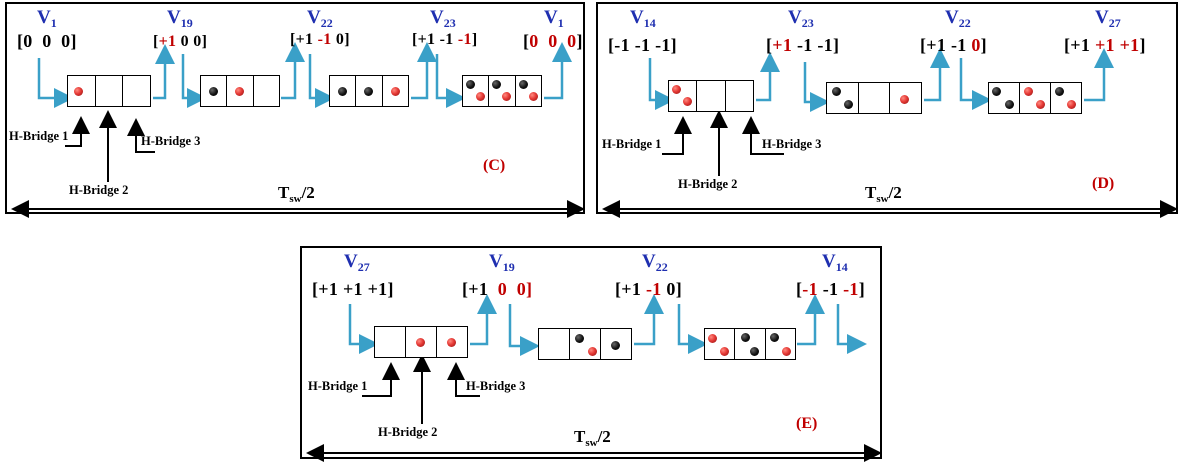  I want to click on state-label: V27, so click(357, 262).